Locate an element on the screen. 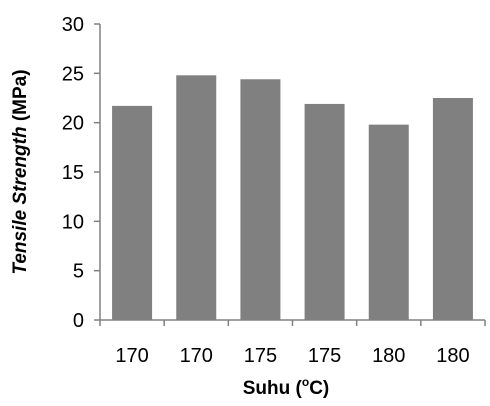  y-axis-ticks: 0 5 10 15 20 25 30 is located at coordinates (81, 173).